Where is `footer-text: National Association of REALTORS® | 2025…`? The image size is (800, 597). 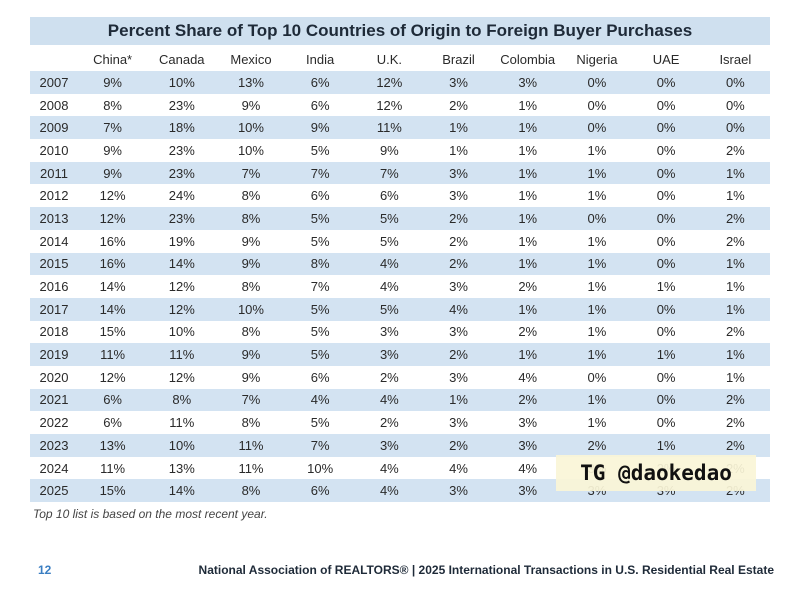 footer-text: National Association of REALTORS® | 2025… is located at coordinates (486, 570).